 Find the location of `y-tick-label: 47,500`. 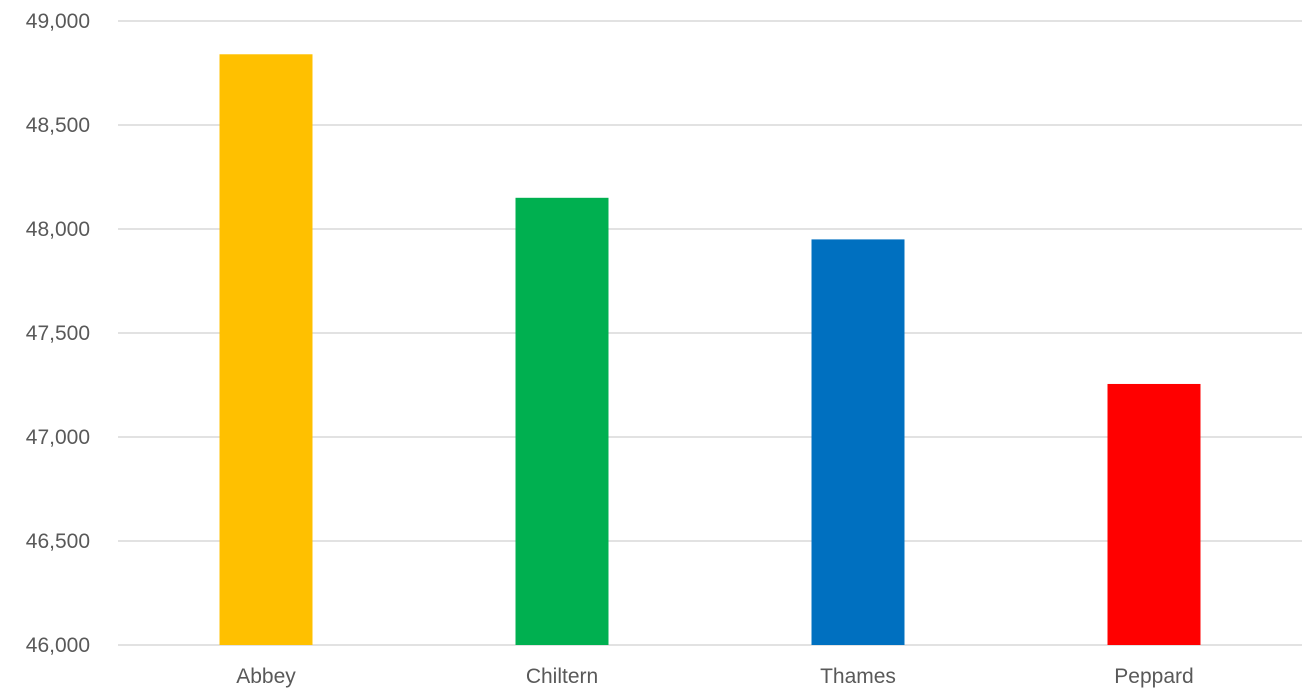

y-tick-label: 47,500 is located at coordinates (58, 333).